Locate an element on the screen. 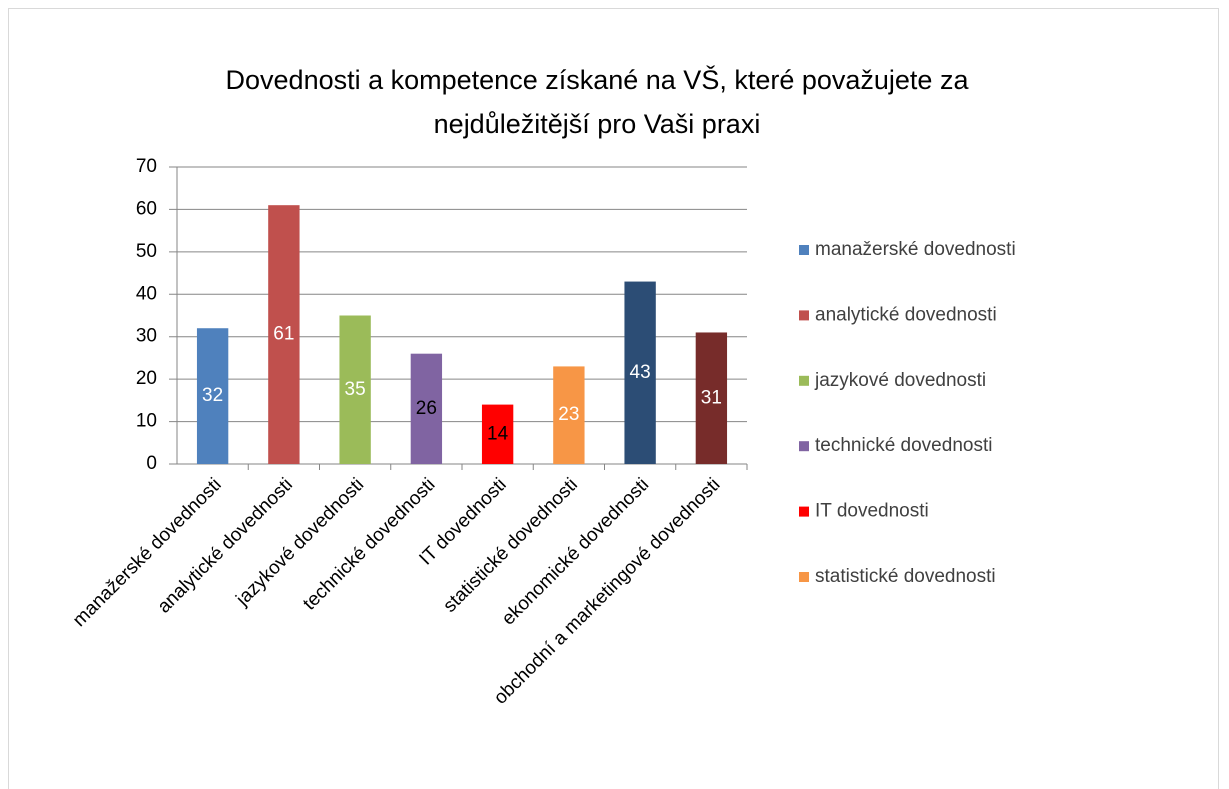 The height and width of the screenshot is (789, 1229). y-tick-label: 50 is located at coordinates (146, 251).